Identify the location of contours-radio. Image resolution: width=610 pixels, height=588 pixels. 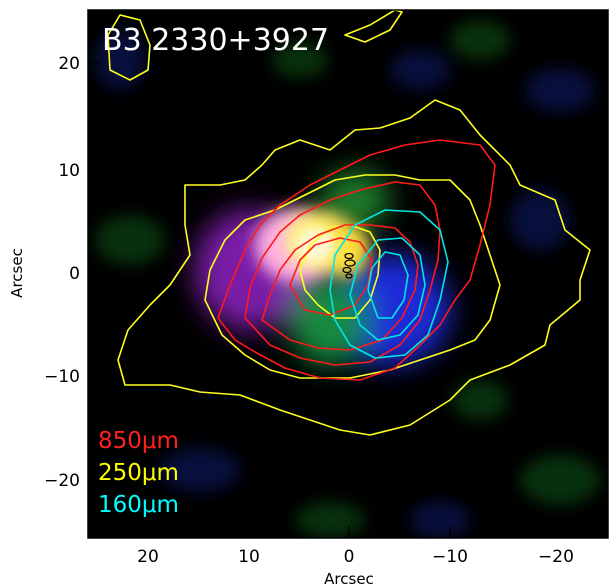
(349, 265).